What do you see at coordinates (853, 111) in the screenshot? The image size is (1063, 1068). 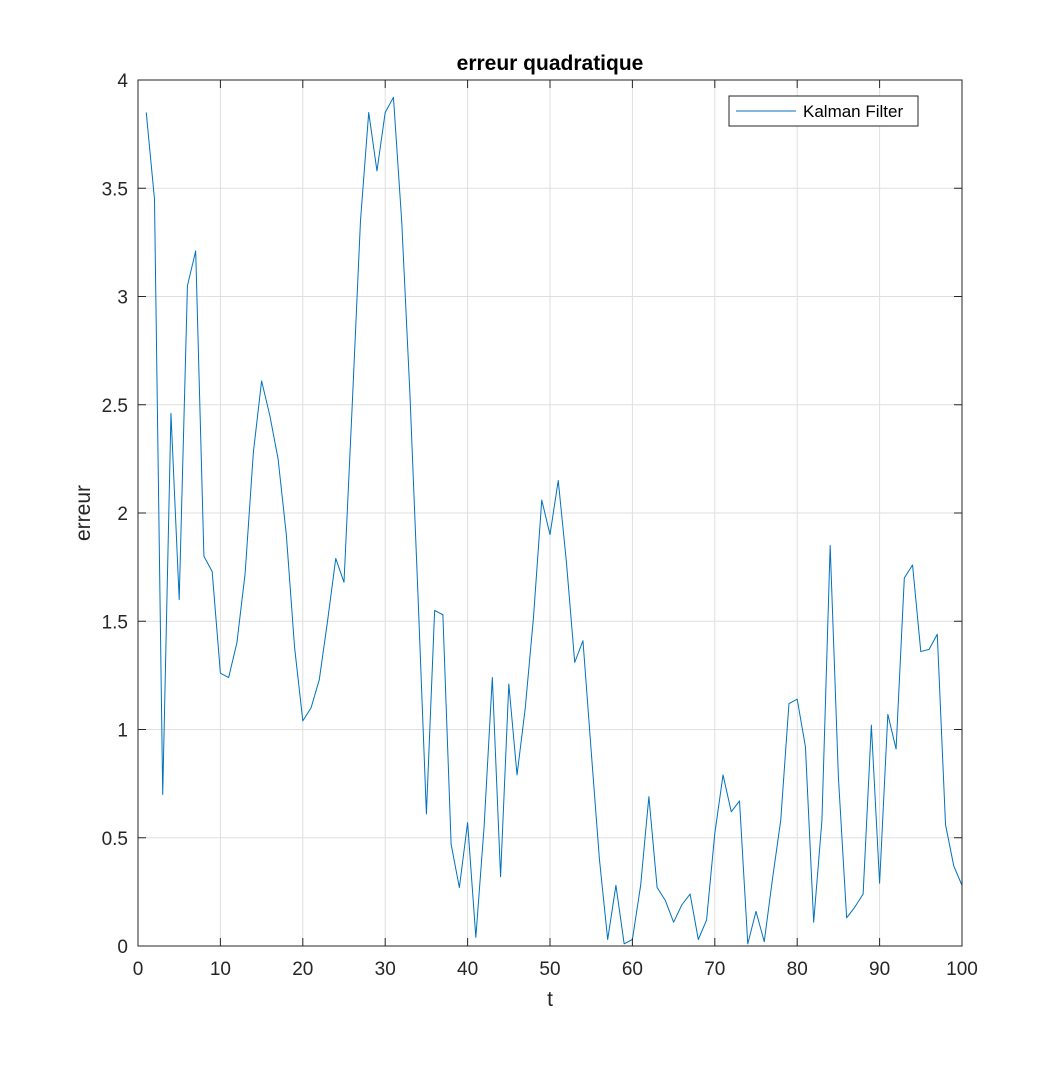 I see `legend-label: Kalman Filter` at bounding box center [853, 111].